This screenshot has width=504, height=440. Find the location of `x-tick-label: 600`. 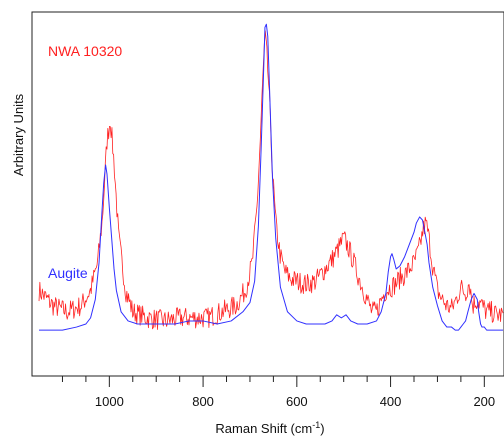

x-tick-label: 600 is located at coordinates (297, 401).